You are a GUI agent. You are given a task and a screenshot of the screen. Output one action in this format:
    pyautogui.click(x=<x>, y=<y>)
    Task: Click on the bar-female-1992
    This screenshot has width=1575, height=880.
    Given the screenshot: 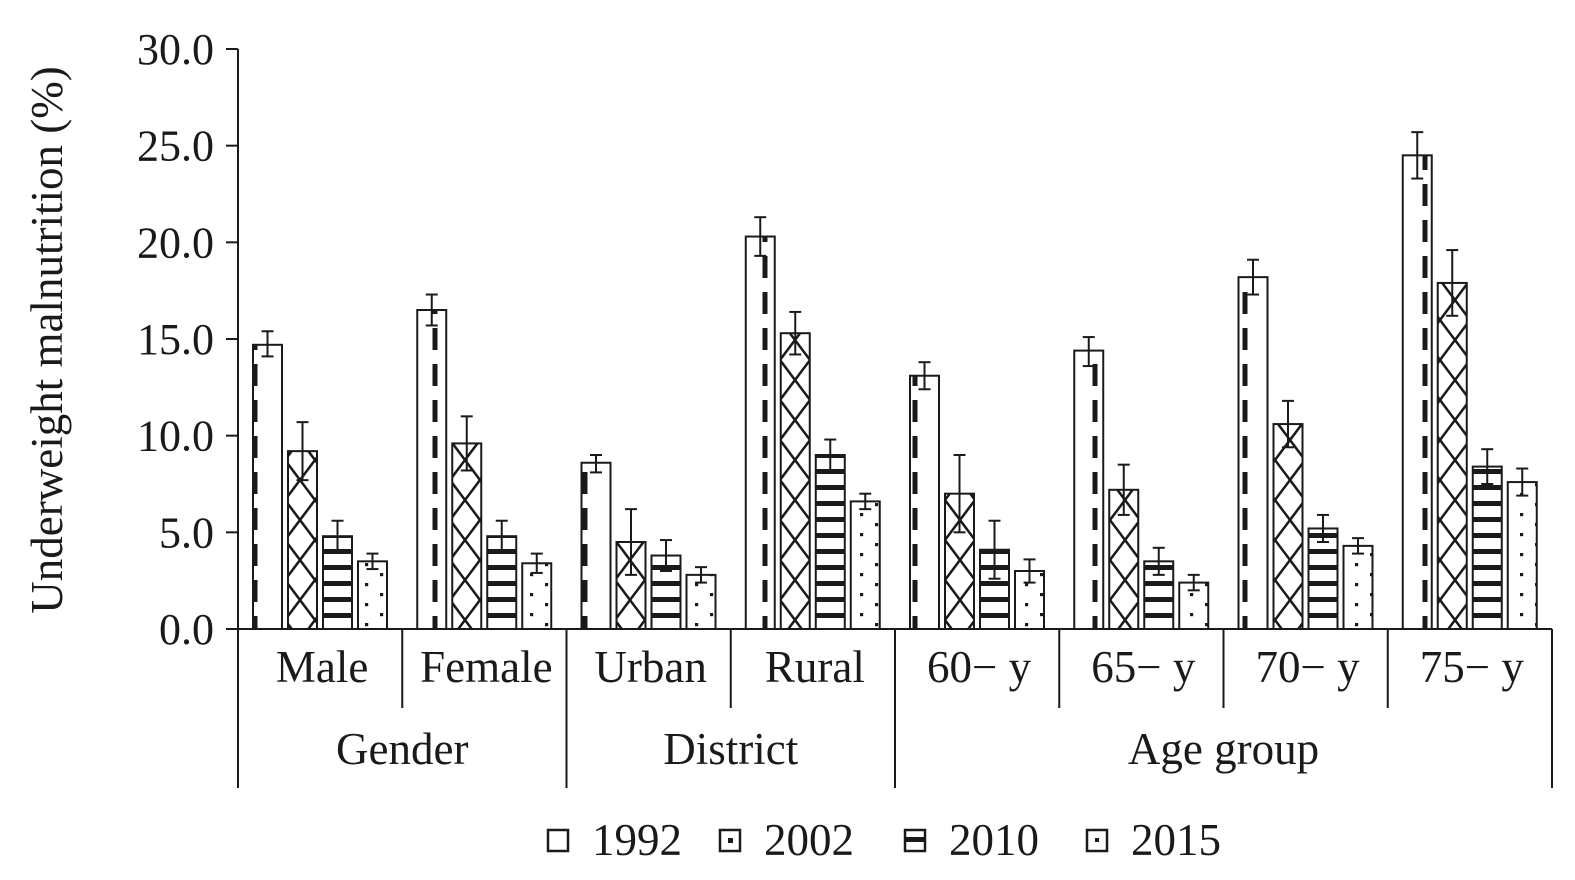 What is the action you would take?
    pyautogui.click(x=432, y=469)
    